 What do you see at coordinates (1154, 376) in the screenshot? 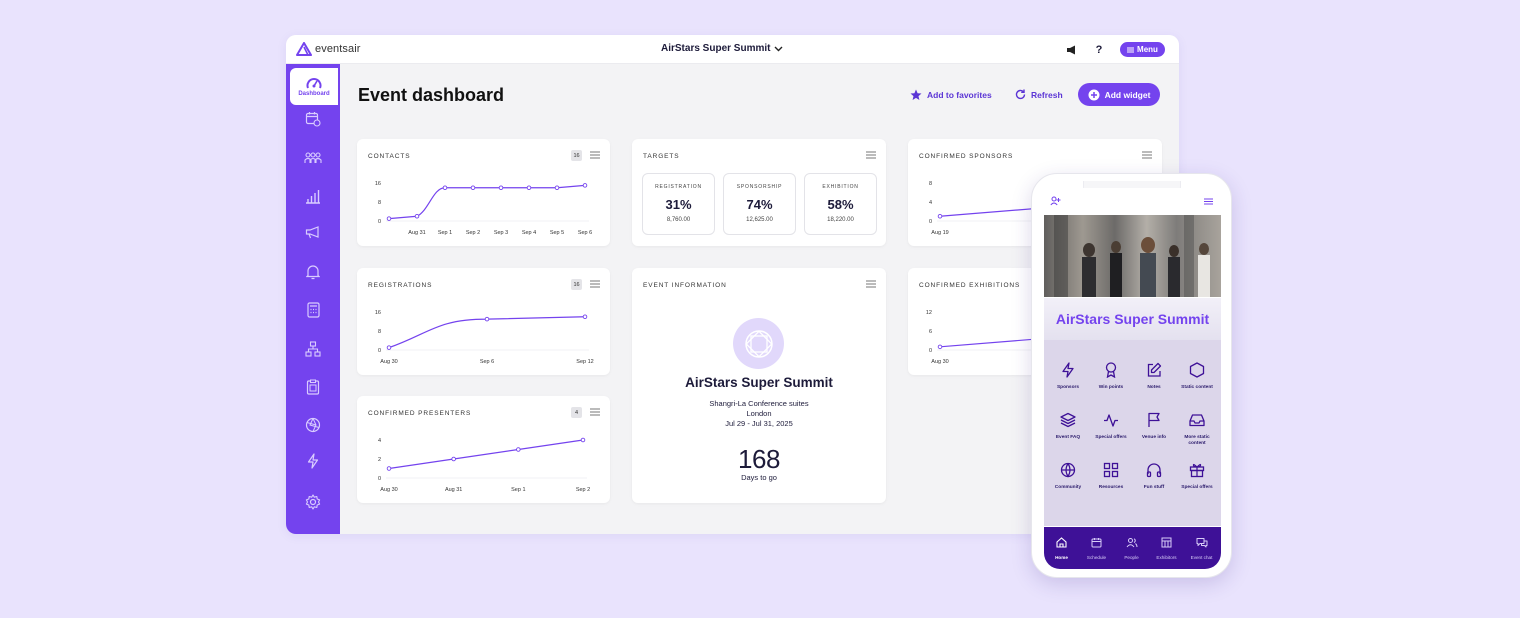
I see `grid-item-notes: Notes` at bounding box center [1154, 376].